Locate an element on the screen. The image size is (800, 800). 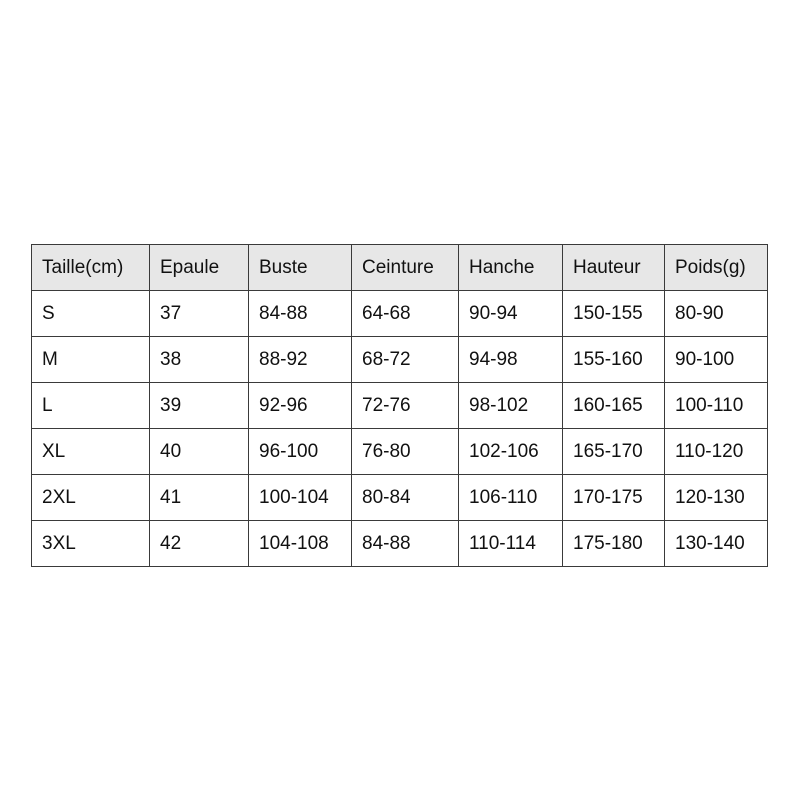
table-cell: M is located at coordinates (90, 359).